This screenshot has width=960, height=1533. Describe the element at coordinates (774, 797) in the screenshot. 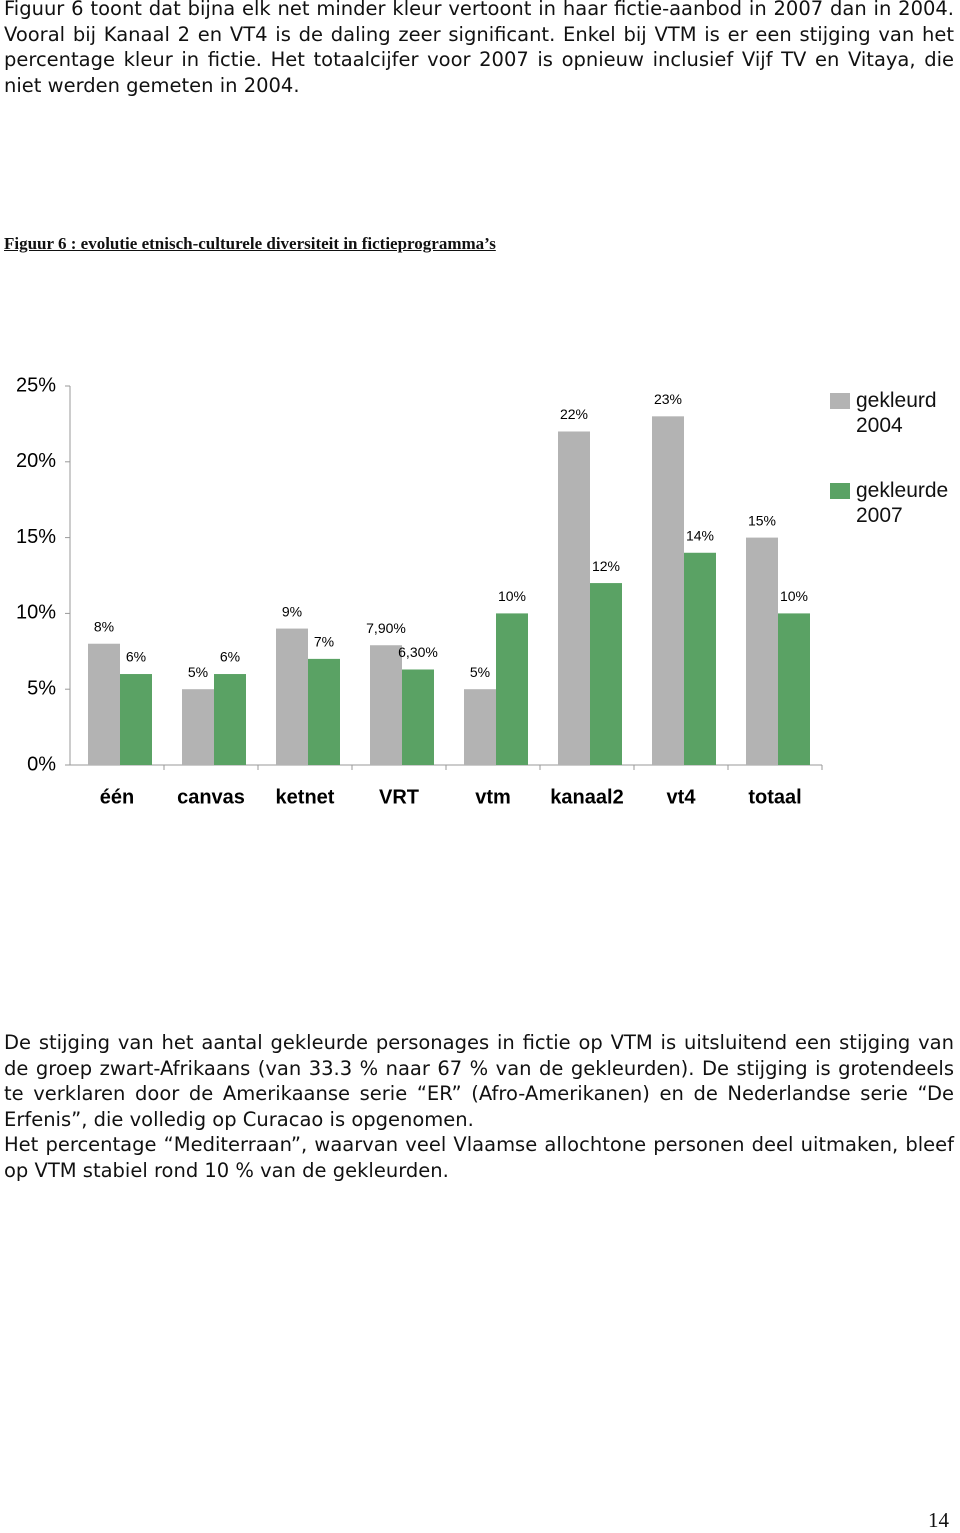

I see `x-tick-label: totaal` at that location.